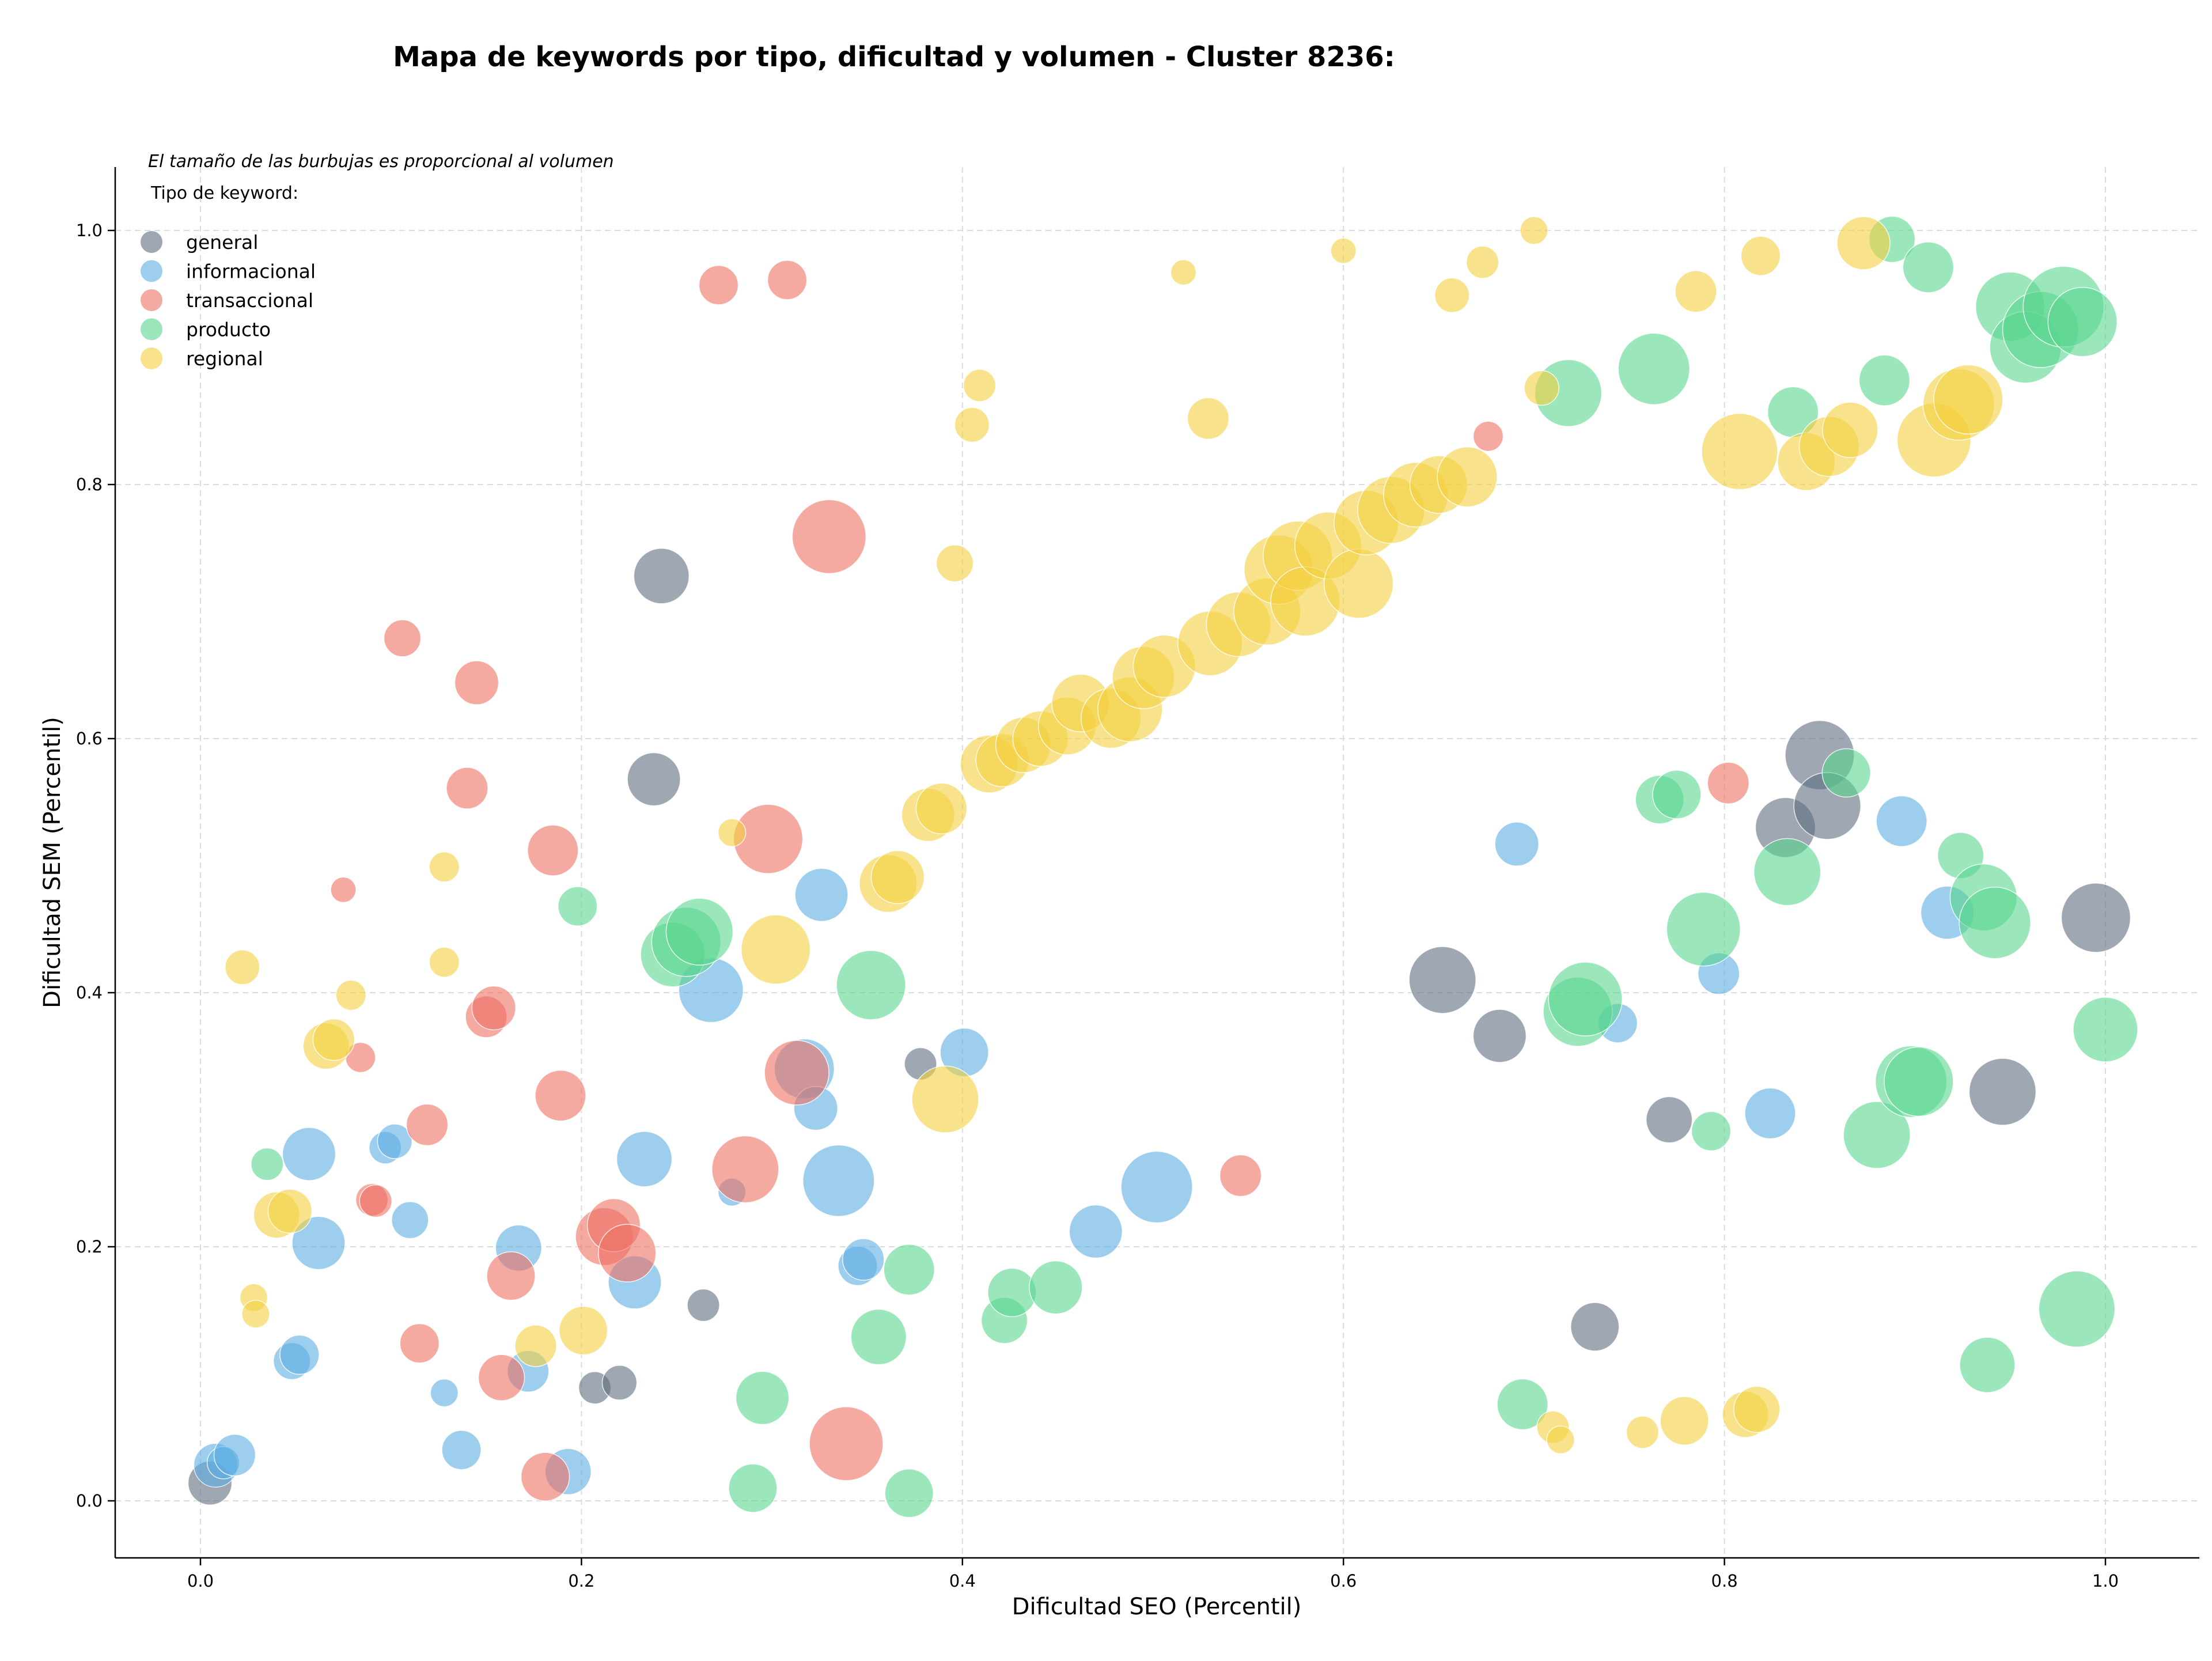  I want to click on legend-label-general: general, so click(222, 242).